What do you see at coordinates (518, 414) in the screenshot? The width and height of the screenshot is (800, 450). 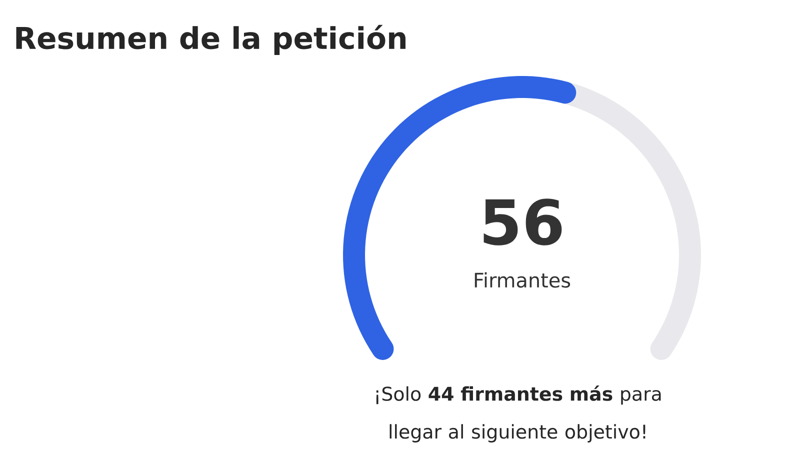 I see `text: ¡Solo 44 firmantes más para llegar al siguiente objetivo!` at bounding box center [518, 414].